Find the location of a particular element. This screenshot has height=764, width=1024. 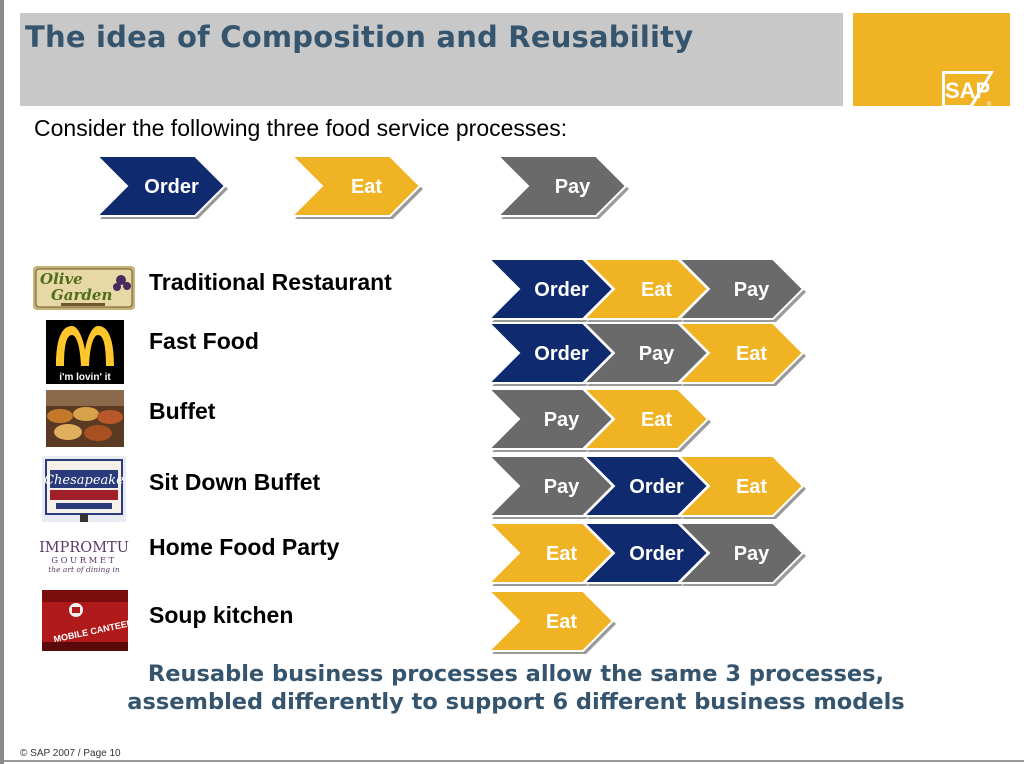

row-5-step-3-pay-chevron: Pay is located at coordinates (741, 554).